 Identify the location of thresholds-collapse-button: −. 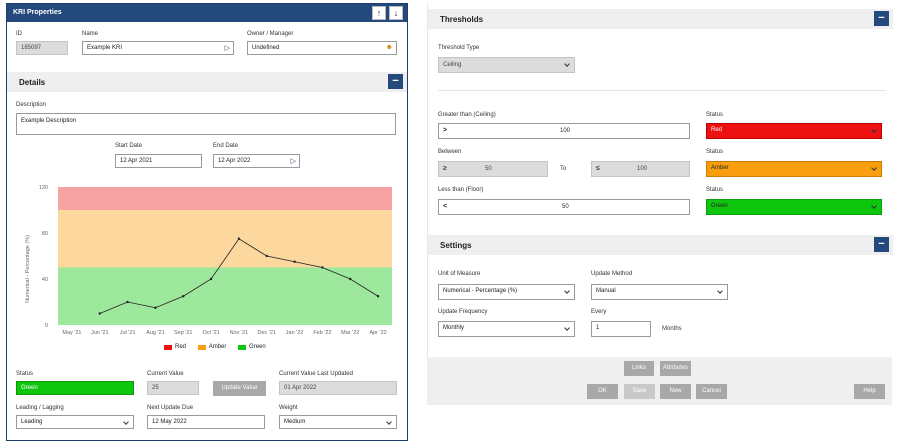
(881, 18).